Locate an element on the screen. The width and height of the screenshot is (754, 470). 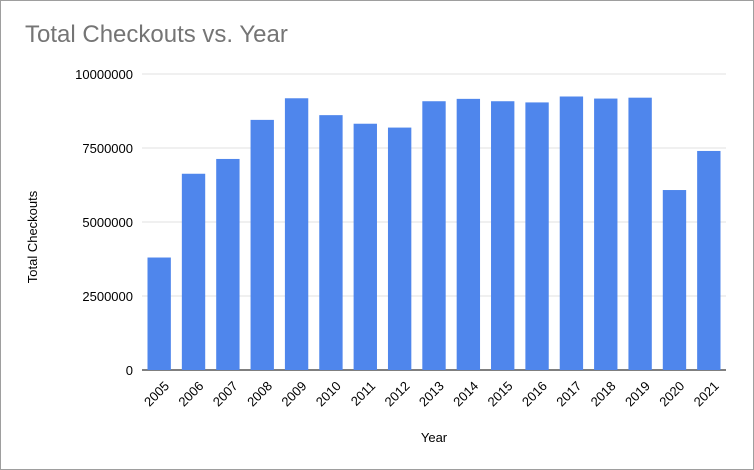
x-tick-label: 2008 is located at coordinates (259, 393).